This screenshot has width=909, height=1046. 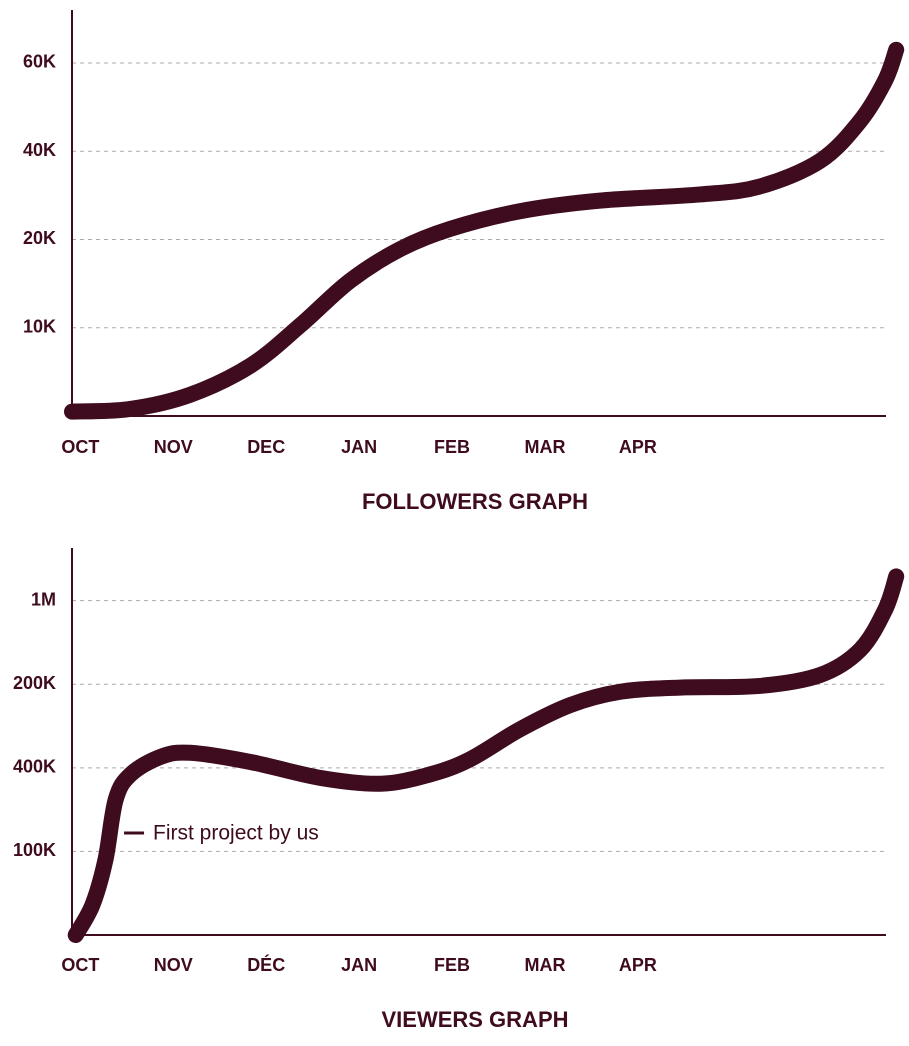 I want to click on chart-title: VIEWERS GRAPH, so click(x=474, y=1019).